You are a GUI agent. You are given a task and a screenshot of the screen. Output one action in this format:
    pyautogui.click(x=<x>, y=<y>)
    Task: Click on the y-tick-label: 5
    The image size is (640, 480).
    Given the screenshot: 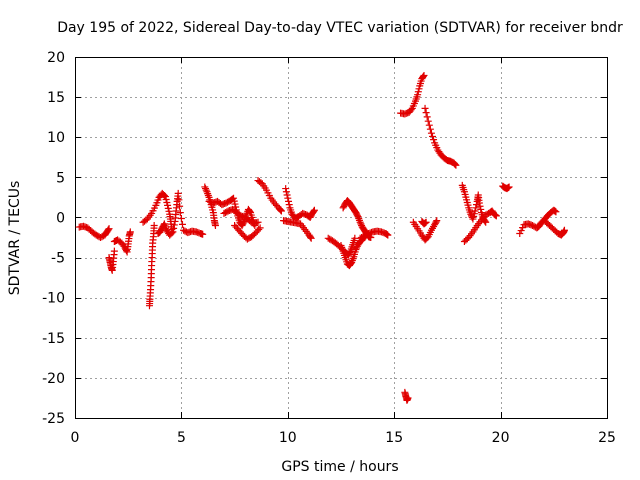 What is the action you would take?
    pyautogui.click(x=60, y=178)
    